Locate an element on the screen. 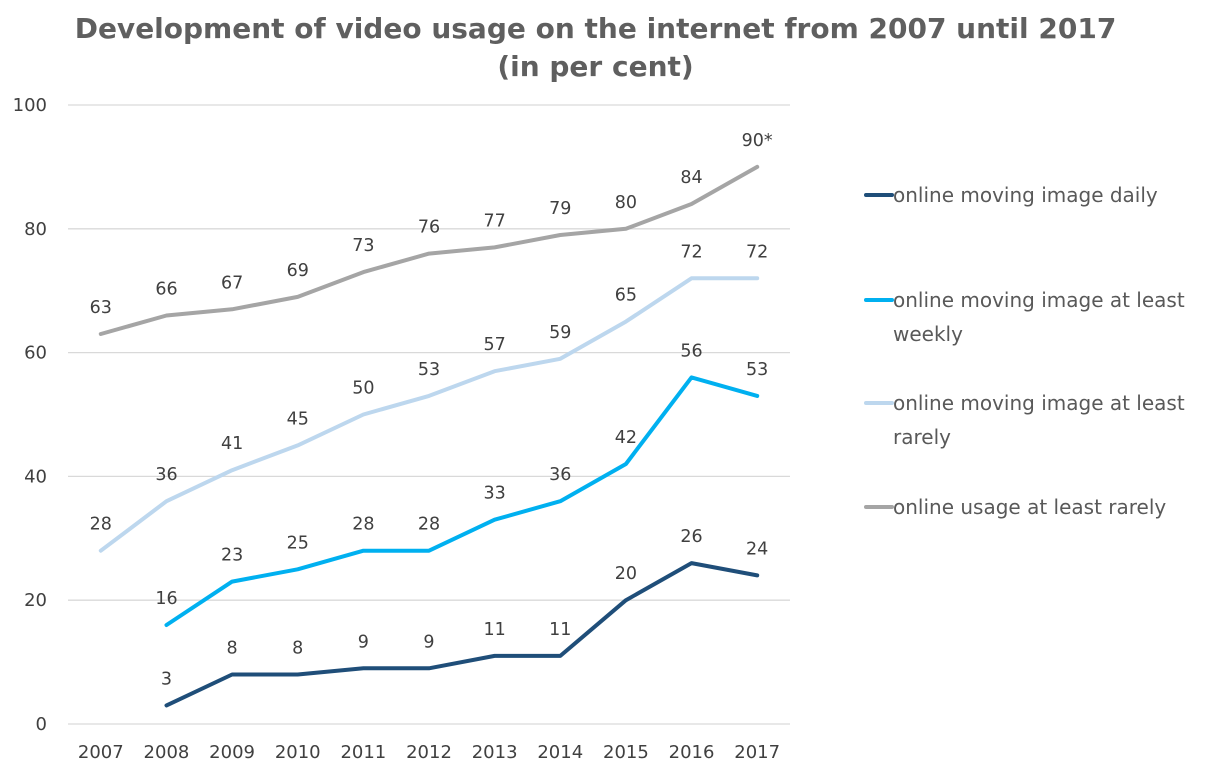  series-3-data-label: 36 is located at coordinates (166, 475).